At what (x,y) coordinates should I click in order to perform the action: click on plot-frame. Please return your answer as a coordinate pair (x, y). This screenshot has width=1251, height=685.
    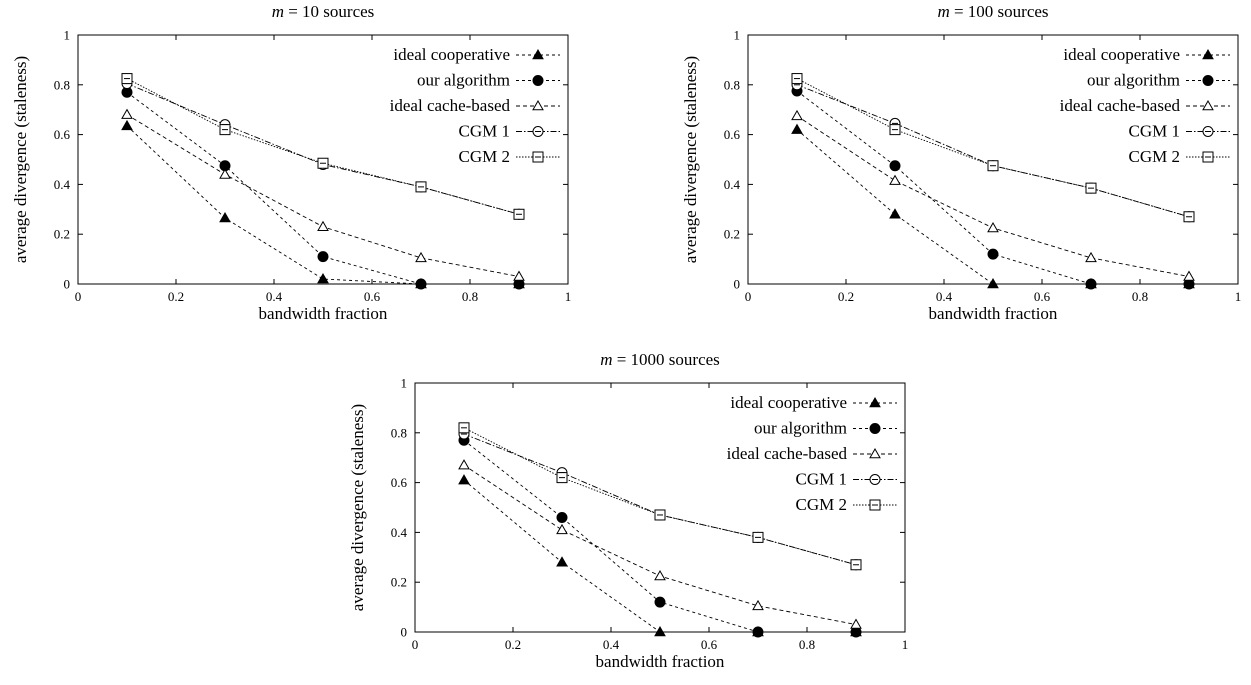
    Looking at the image, I should click on (323, 159).